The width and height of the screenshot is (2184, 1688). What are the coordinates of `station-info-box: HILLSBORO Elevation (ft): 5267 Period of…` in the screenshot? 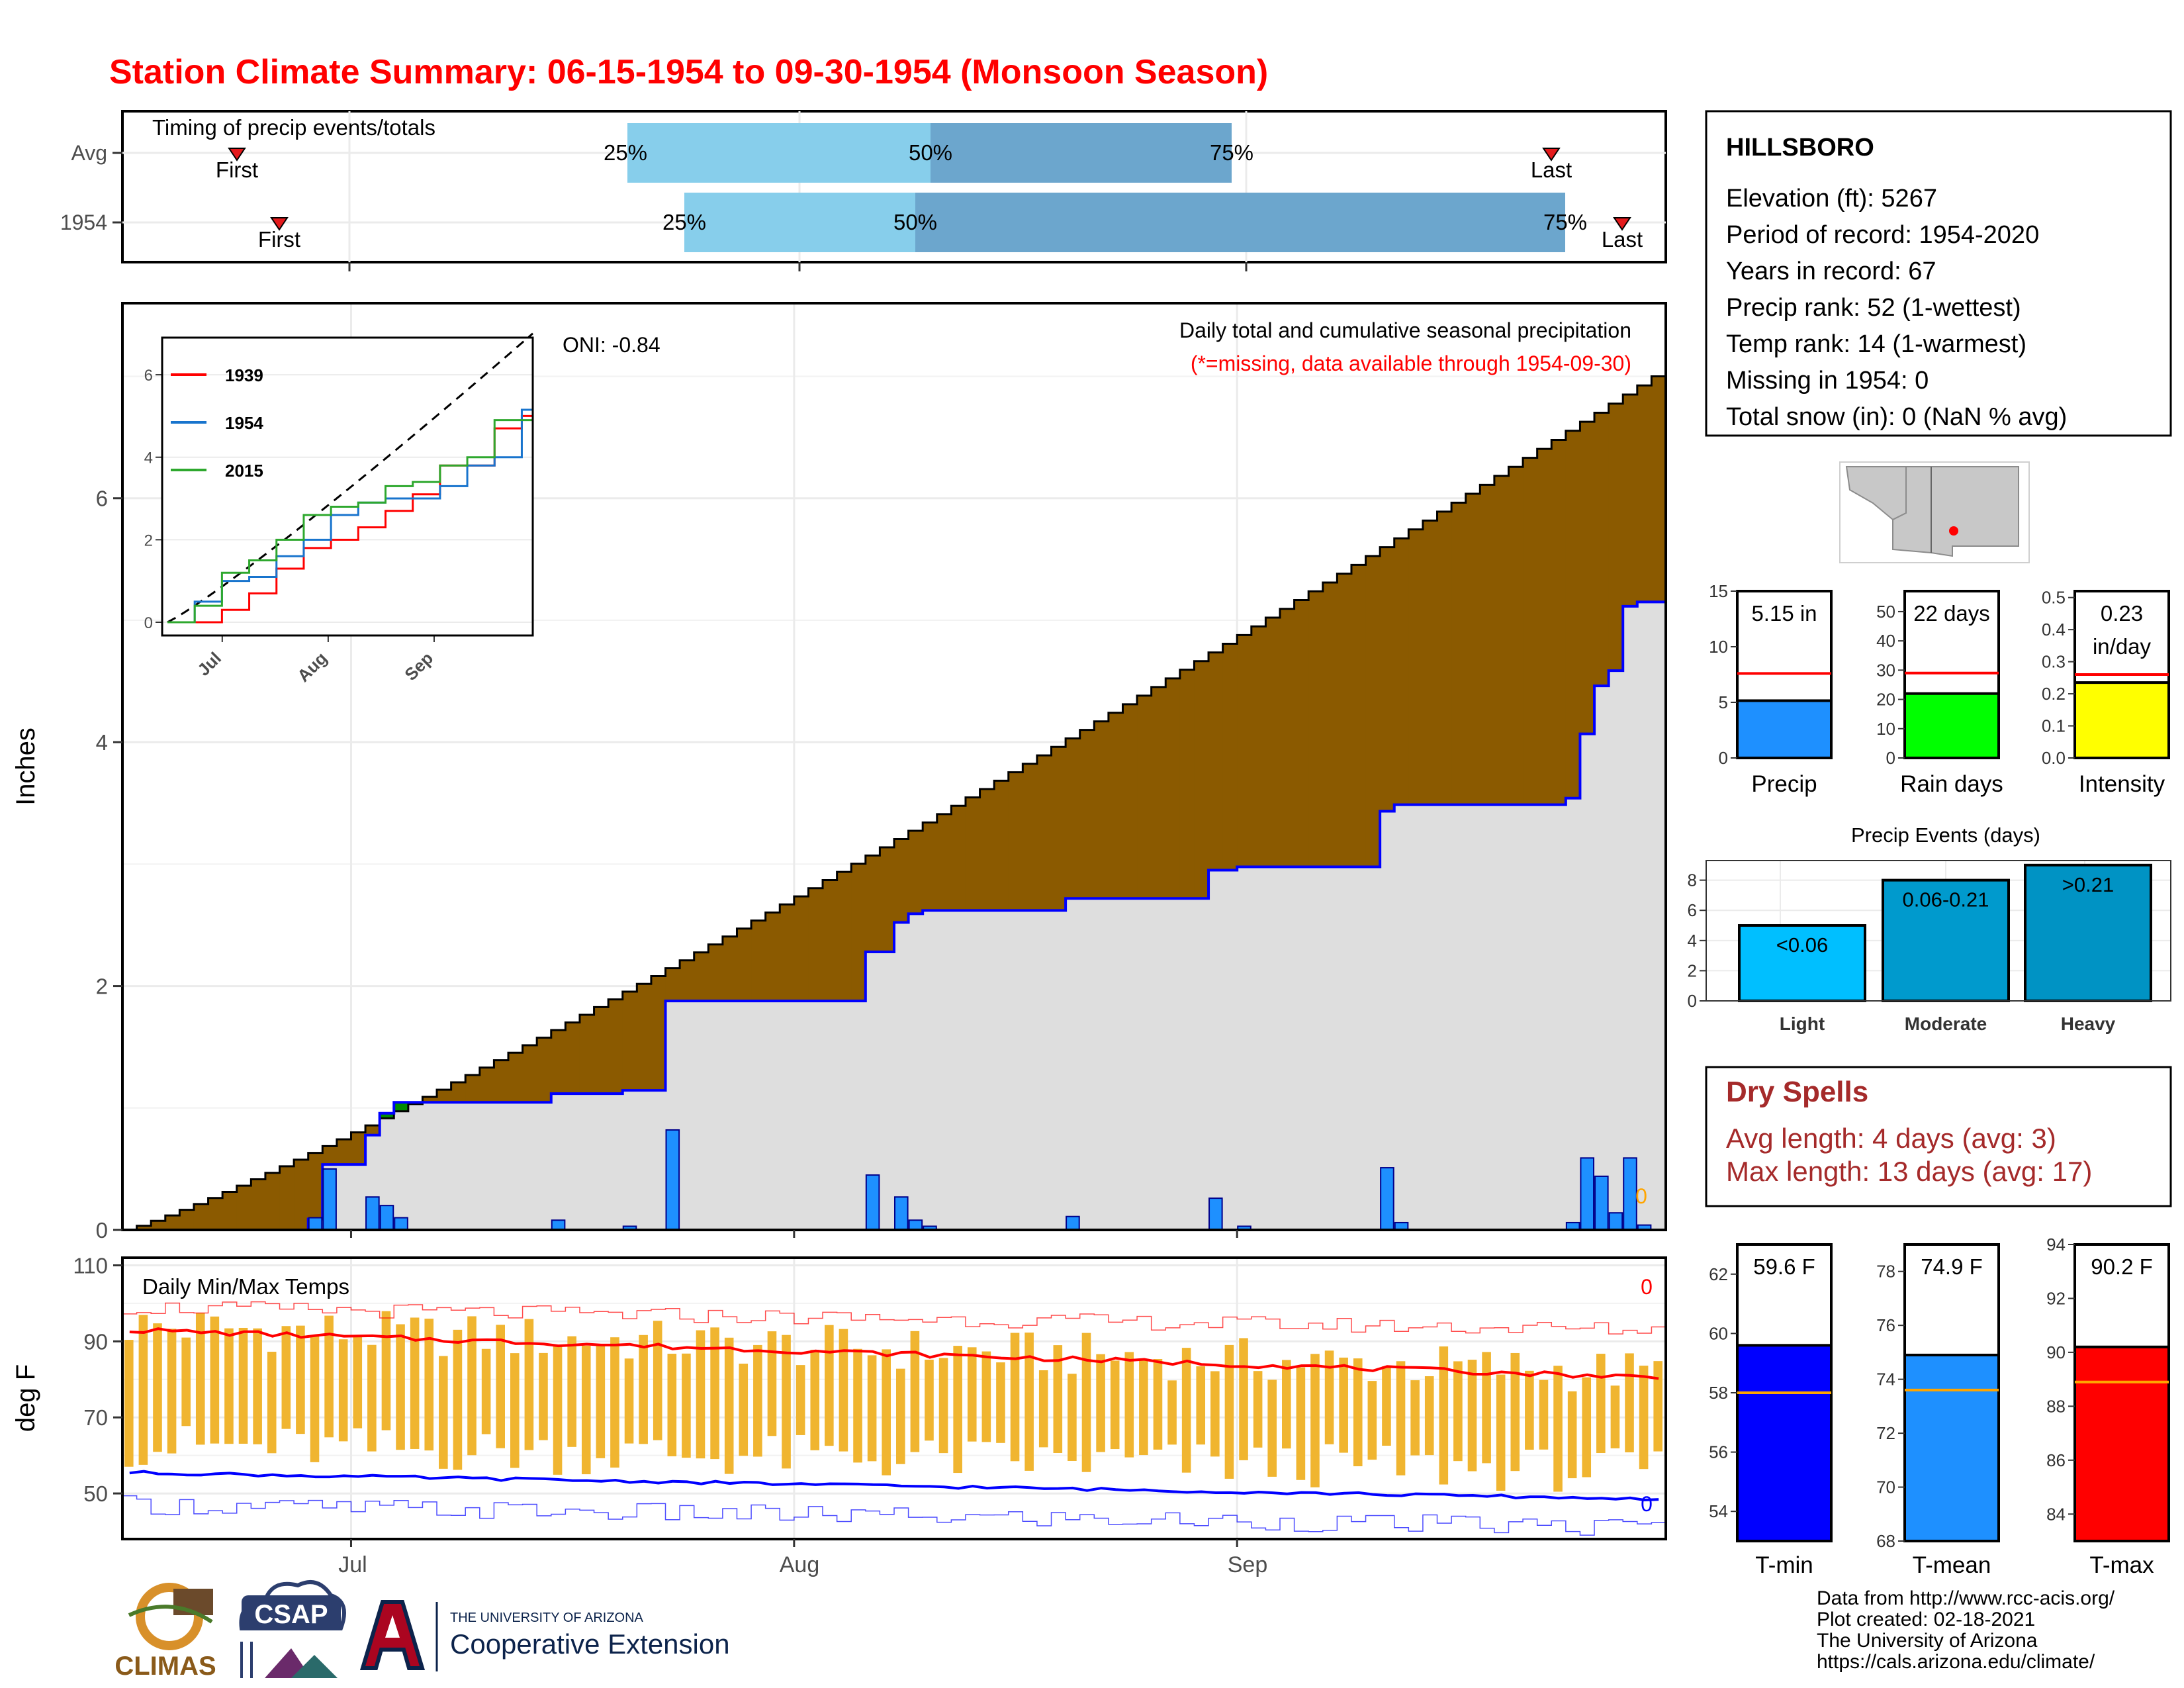 It's located at (1939, 273).